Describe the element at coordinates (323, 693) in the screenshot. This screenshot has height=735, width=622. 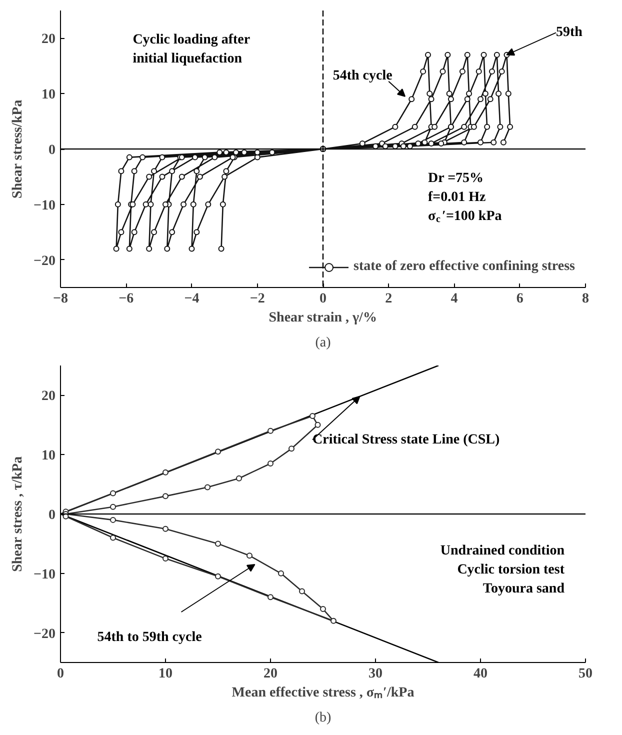
I see `x-axis-title: Mean effective stress , σₘ′/kPa` at that location.